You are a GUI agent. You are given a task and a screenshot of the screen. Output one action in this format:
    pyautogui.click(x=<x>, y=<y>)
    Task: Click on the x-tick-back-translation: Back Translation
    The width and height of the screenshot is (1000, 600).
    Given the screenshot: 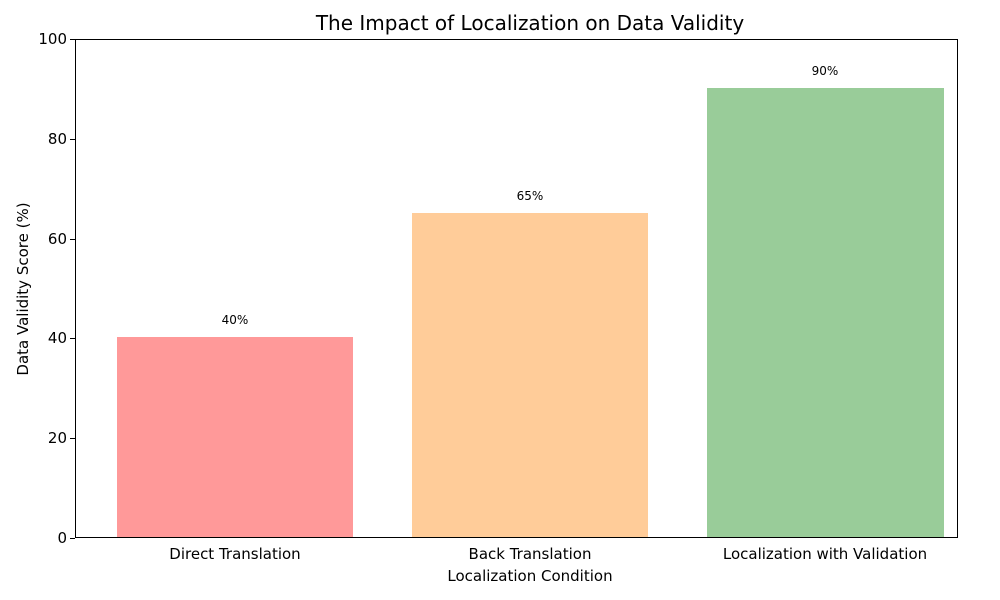 What is the action you would take?
    pyautogui.click(x=530, y=554)
    